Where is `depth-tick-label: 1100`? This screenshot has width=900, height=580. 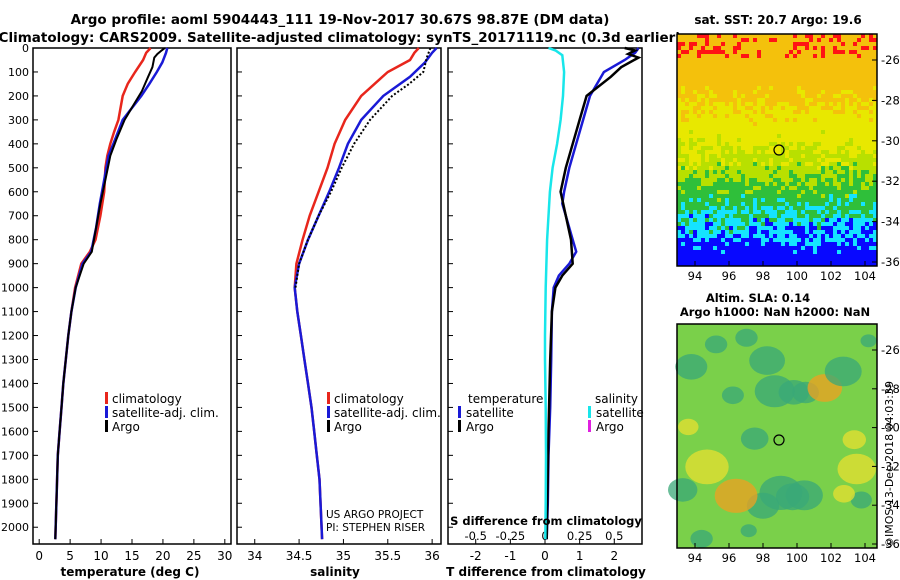
depth-tick-label: 1100 is located at coordinates (15, 312).